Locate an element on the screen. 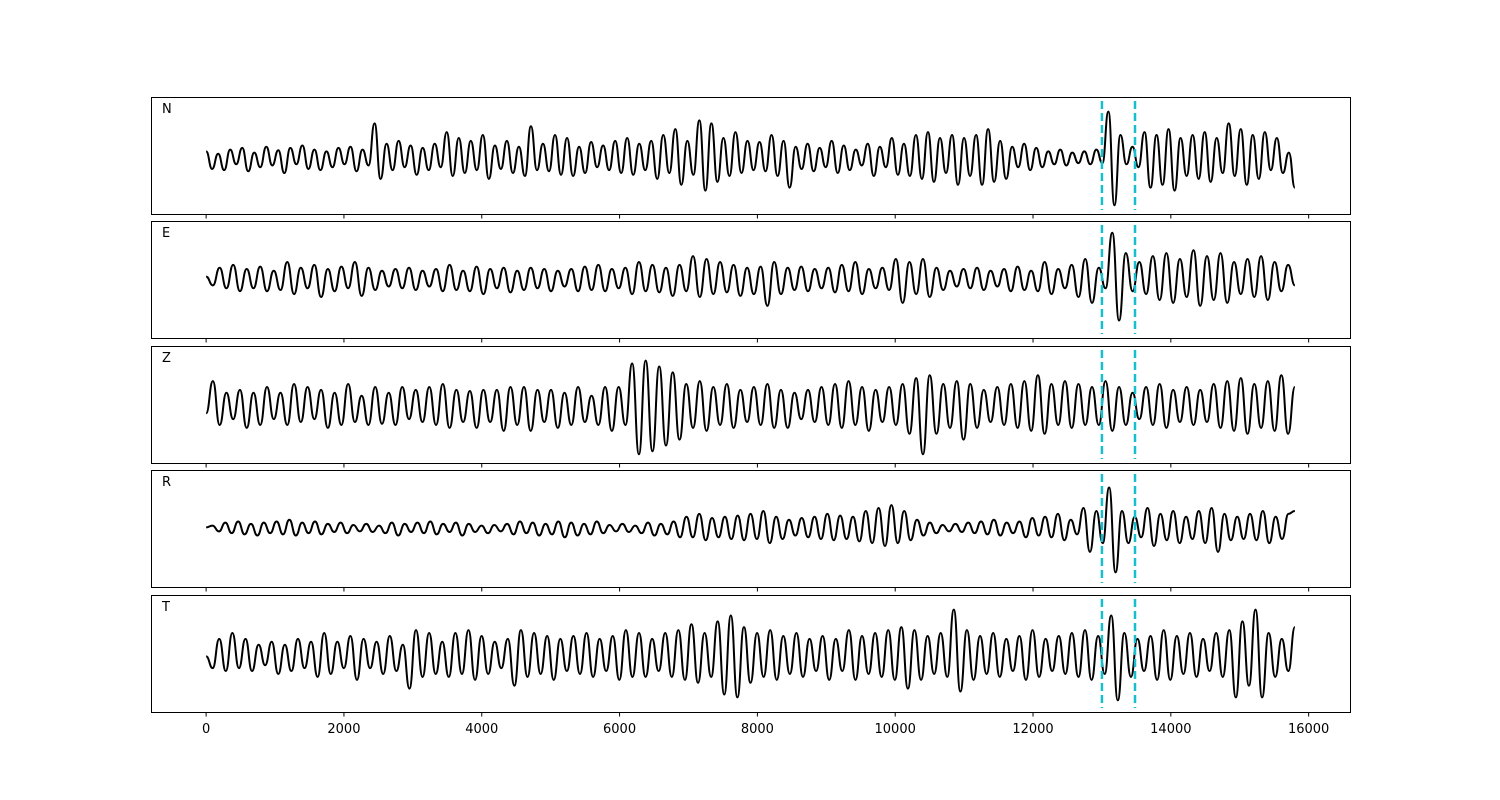  trace-t is located at coordinates (750, 655).